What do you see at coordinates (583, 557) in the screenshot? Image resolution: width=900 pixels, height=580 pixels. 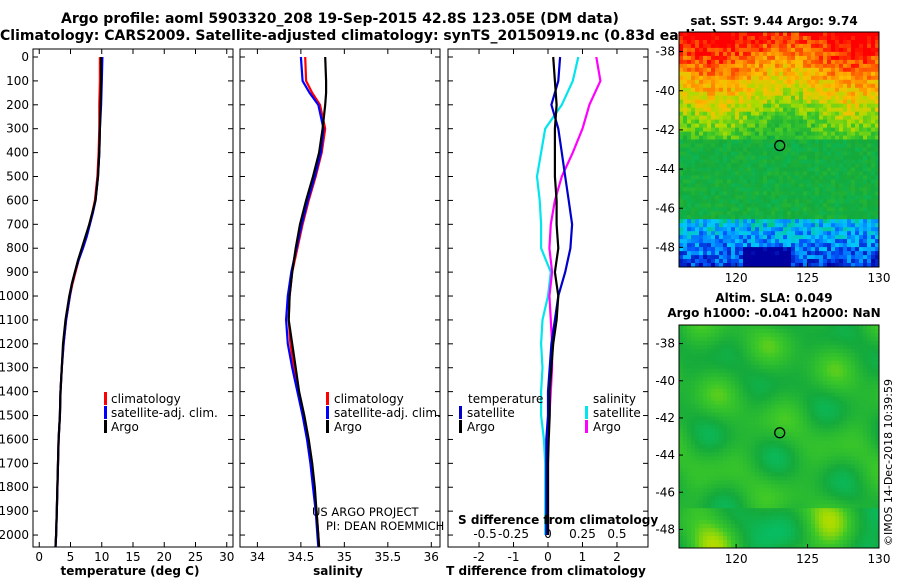 I see `x-tick-label-difference: 1` at bounding box center [583, 557].